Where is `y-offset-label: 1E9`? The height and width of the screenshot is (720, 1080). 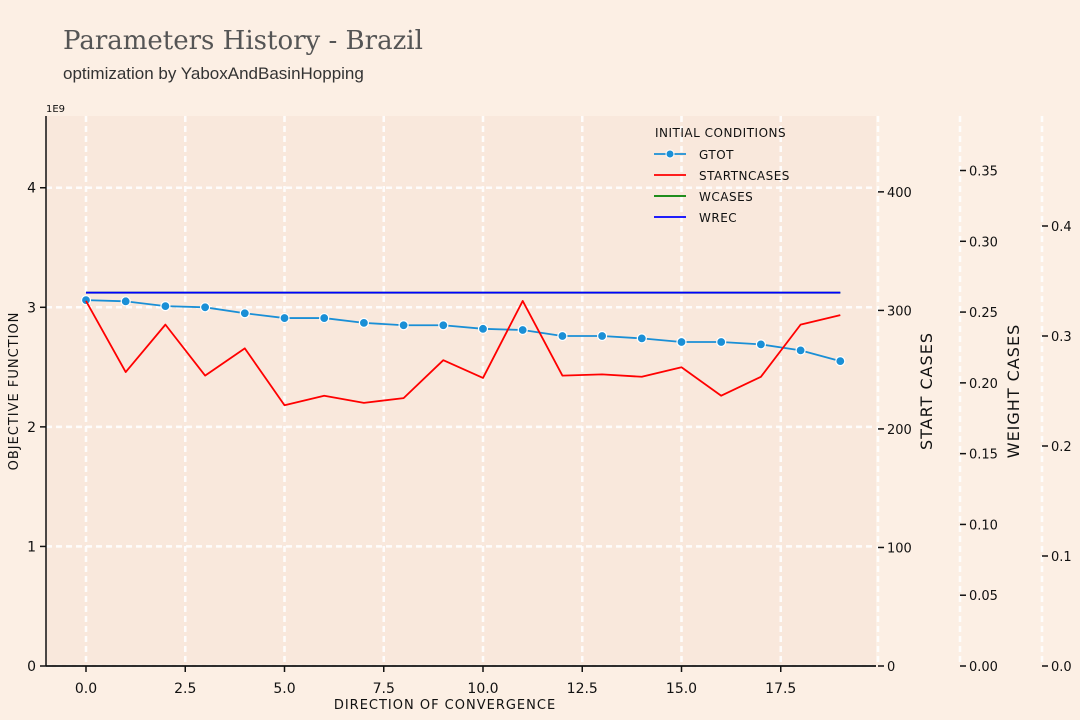 y-offset-label: 1E9 is located at coordinates (55, 109).